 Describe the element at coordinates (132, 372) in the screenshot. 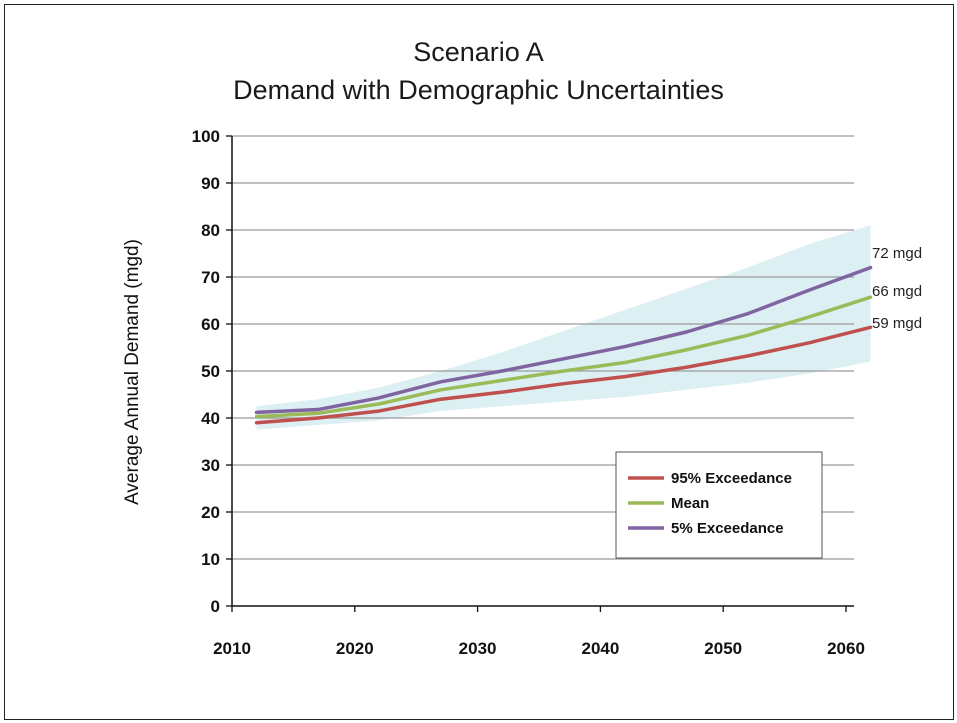

I see `y-axis-label: Average Annual Demand (mgd)` at that location.